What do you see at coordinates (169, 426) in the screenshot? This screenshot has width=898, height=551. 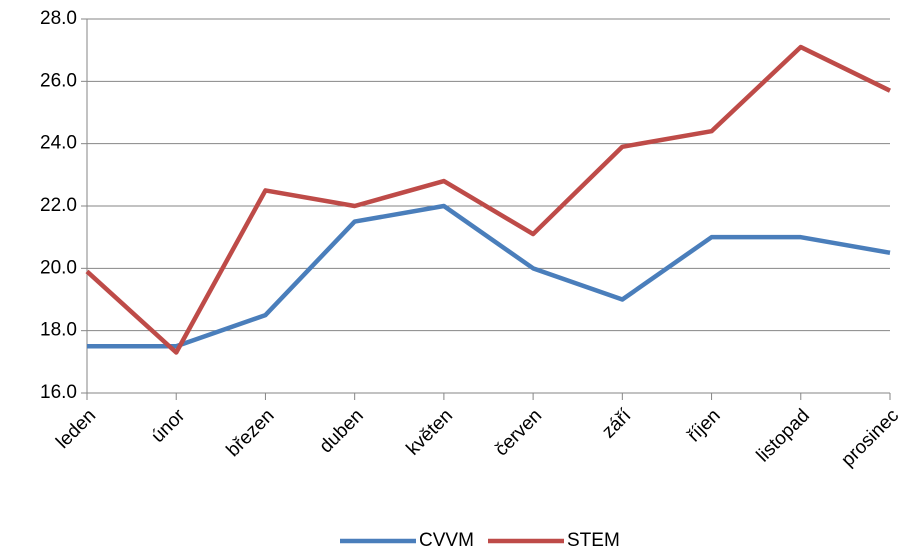 I see `x-tick-label: únor` at bounding box center [169, 426].